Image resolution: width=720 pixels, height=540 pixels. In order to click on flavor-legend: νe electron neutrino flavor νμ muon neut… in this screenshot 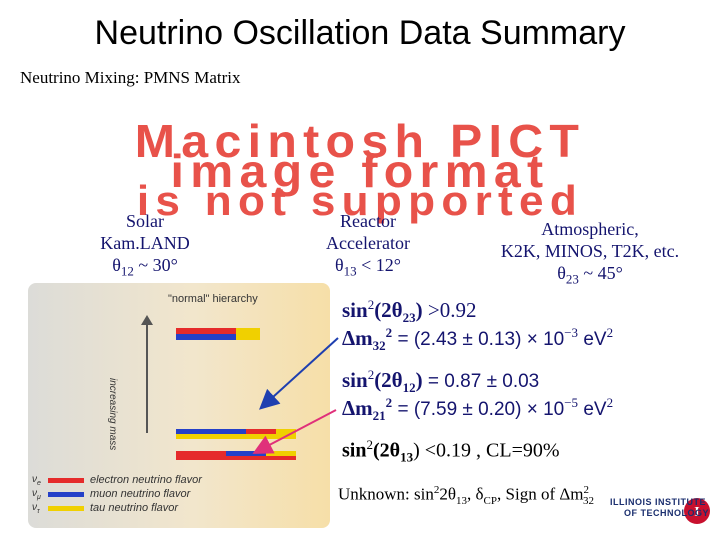, I will do `click(142, 494)`.